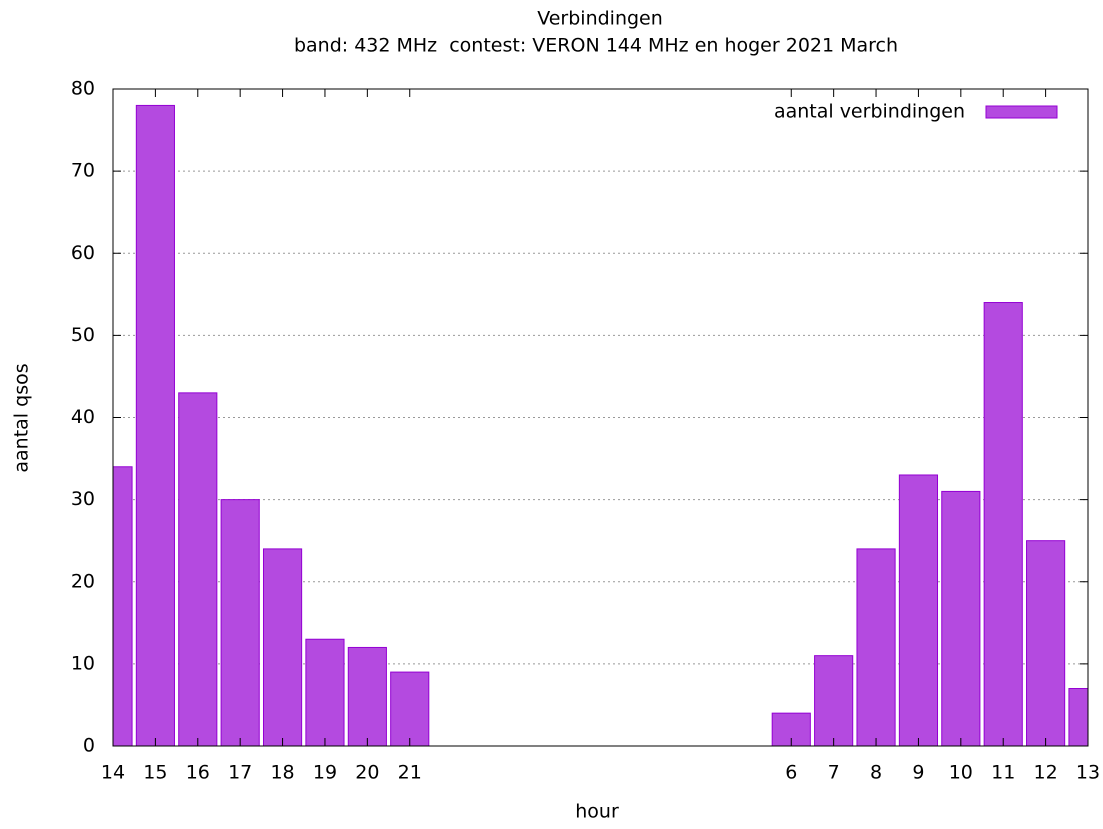 This screenshot has width=1103, height=829. Describe the element at coordinates (834, 773) in the screenshot. I see `x-tick-label: 7` at that location.